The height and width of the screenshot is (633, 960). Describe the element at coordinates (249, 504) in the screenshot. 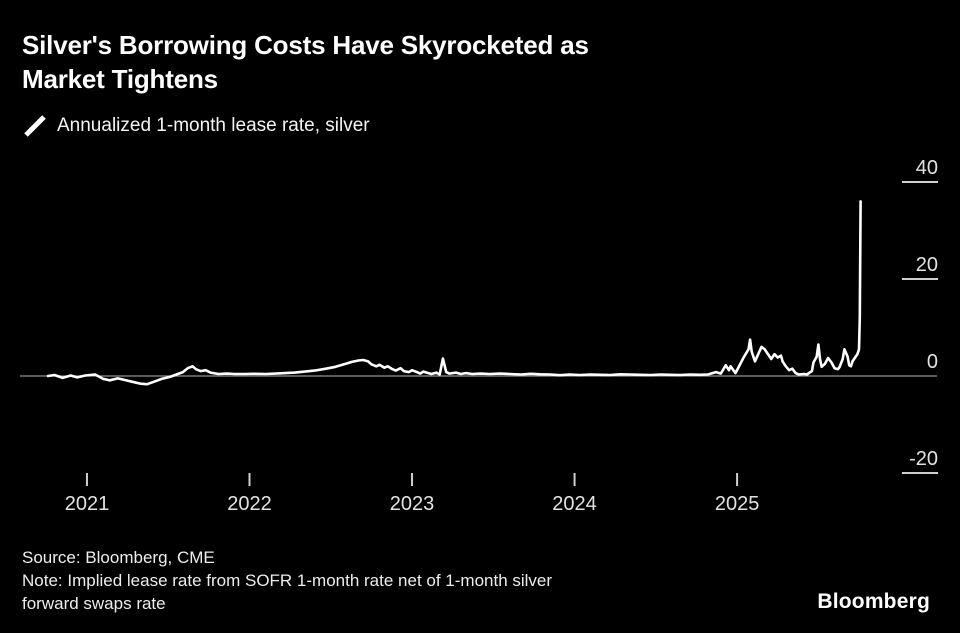

I see `x-tick-label: 2022` at that location.